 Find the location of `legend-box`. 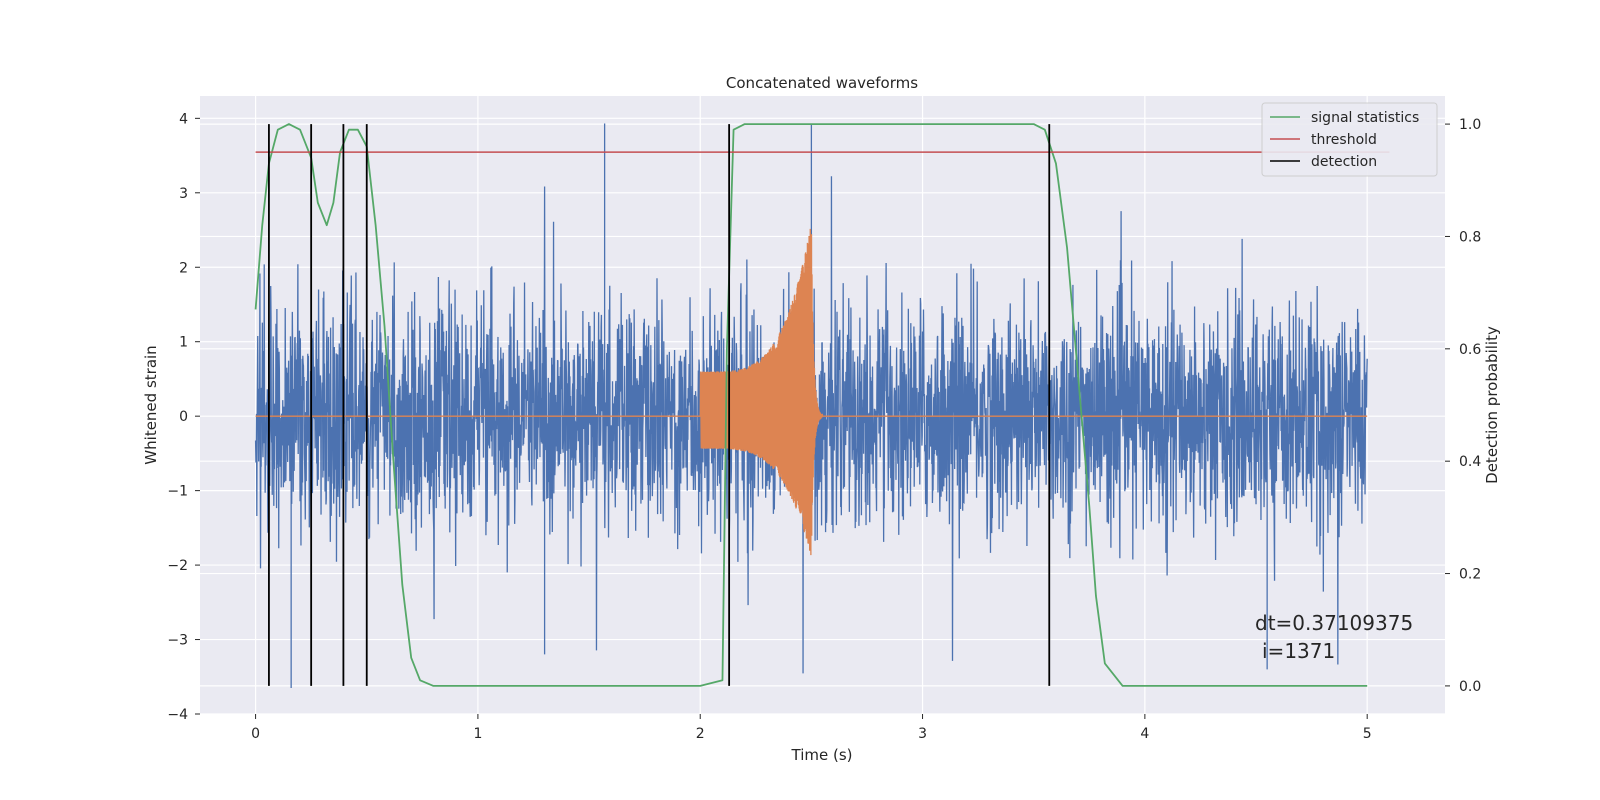

legend-box is located at coordinates (1349, 139).